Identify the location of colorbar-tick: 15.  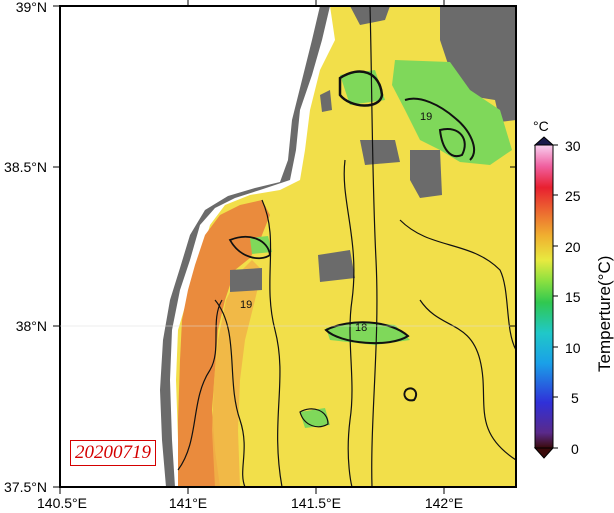
(573, 297).